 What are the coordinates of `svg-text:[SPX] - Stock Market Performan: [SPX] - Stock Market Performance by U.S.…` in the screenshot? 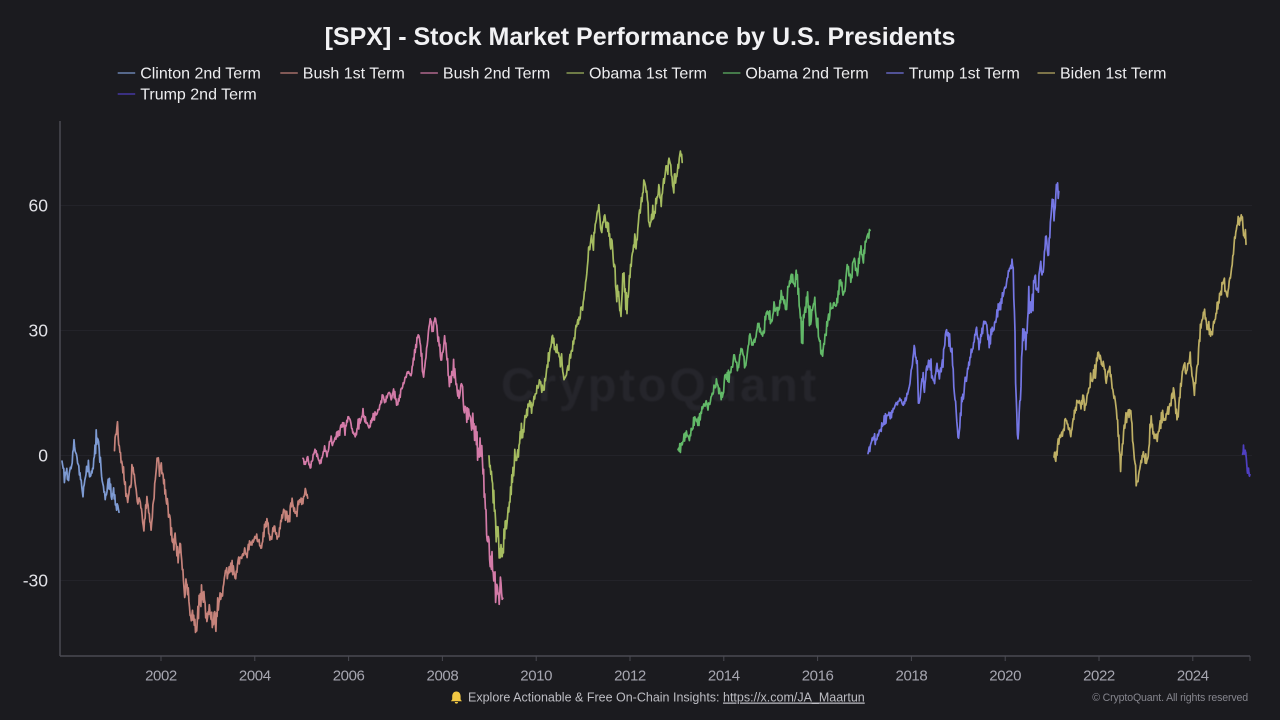 It's located at (640, 37).